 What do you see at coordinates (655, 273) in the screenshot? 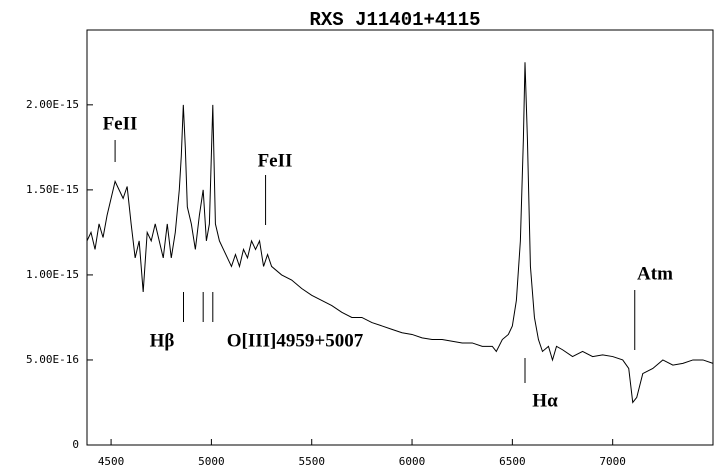
I see `annotation-label: Atm` at bounding box center [655, 273].